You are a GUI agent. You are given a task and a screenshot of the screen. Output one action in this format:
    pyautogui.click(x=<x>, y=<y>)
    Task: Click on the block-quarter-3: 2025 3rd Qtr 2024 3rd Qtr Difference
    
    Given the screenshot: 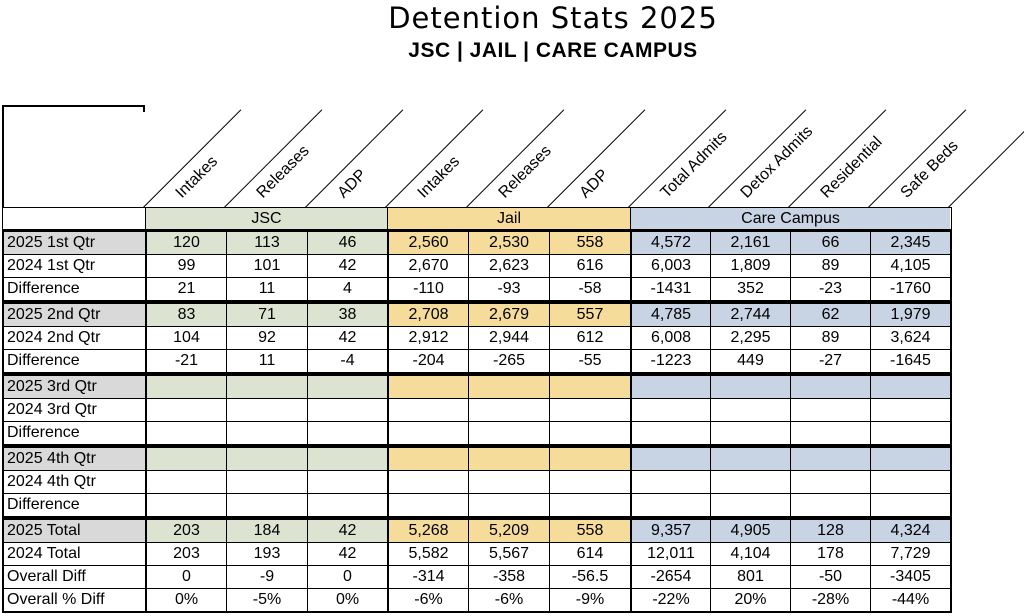 What is the action you would take?
    pyautogui.click(x=477, y=410)
    